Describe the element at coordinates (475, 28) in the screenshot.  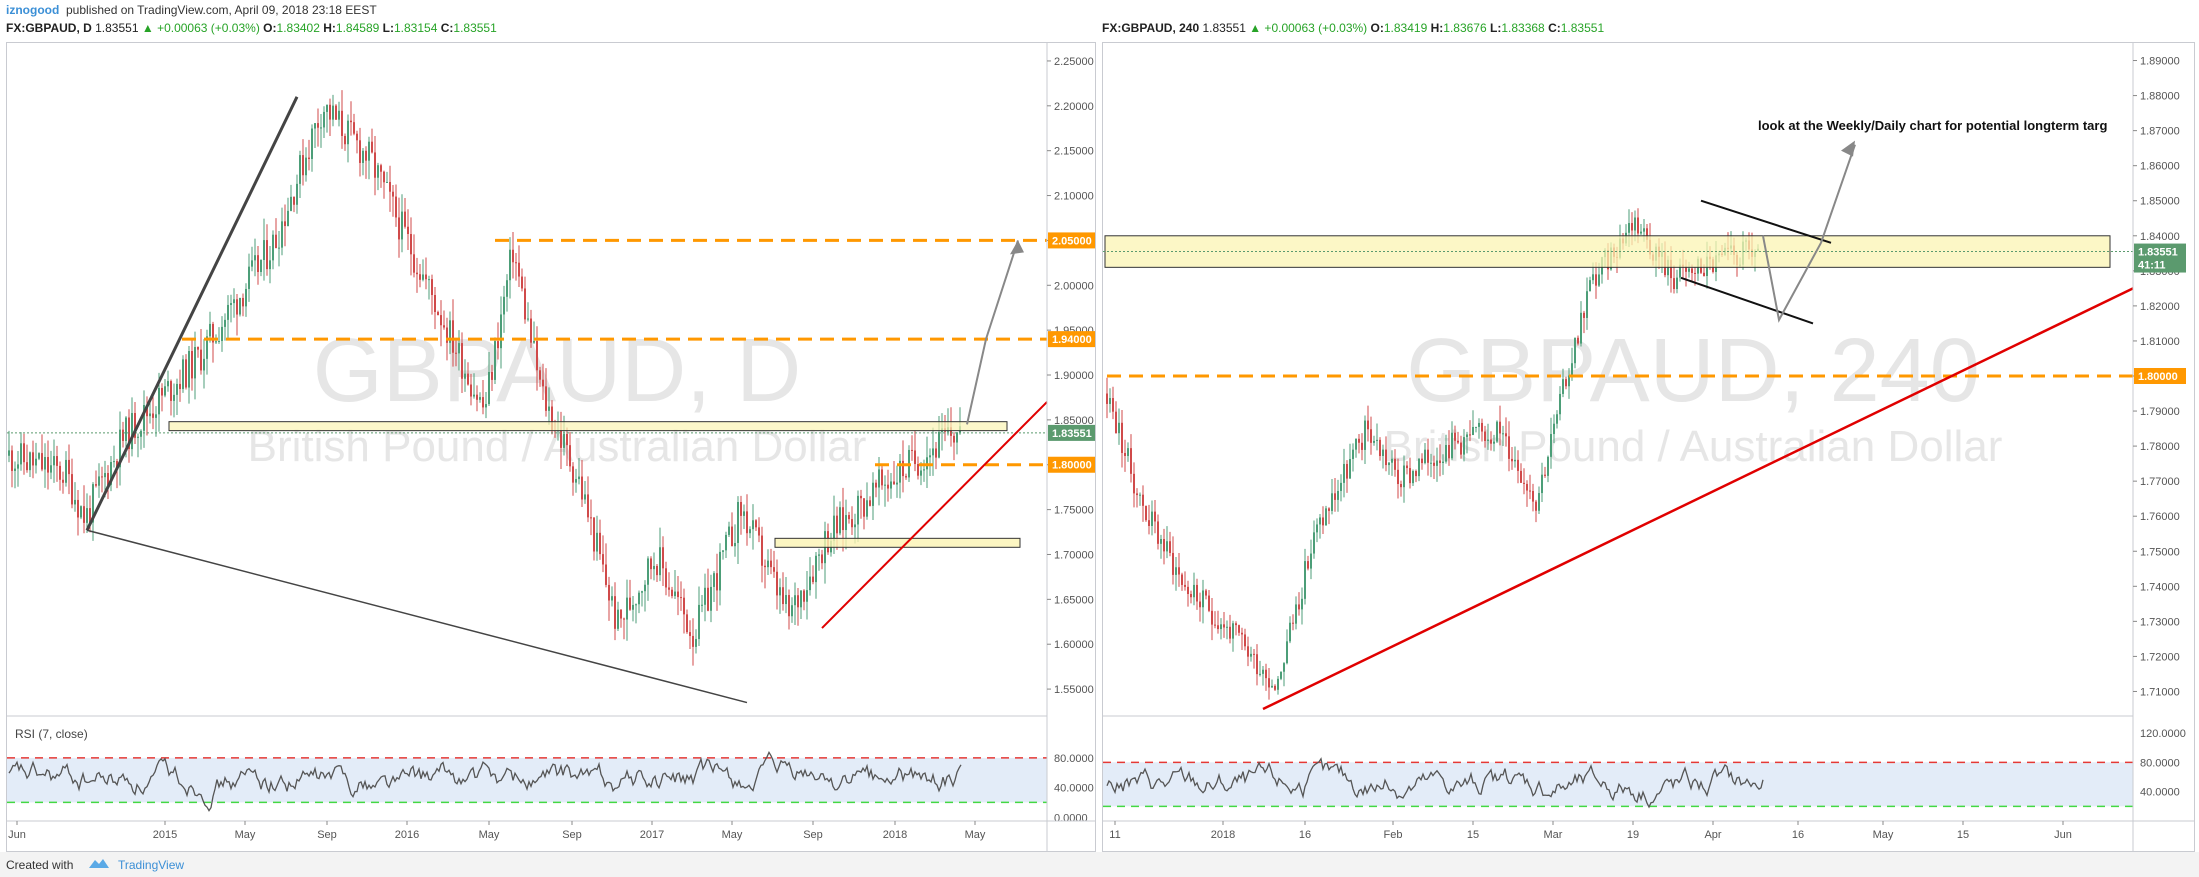
I see `c-value: 1.83551` at that location.